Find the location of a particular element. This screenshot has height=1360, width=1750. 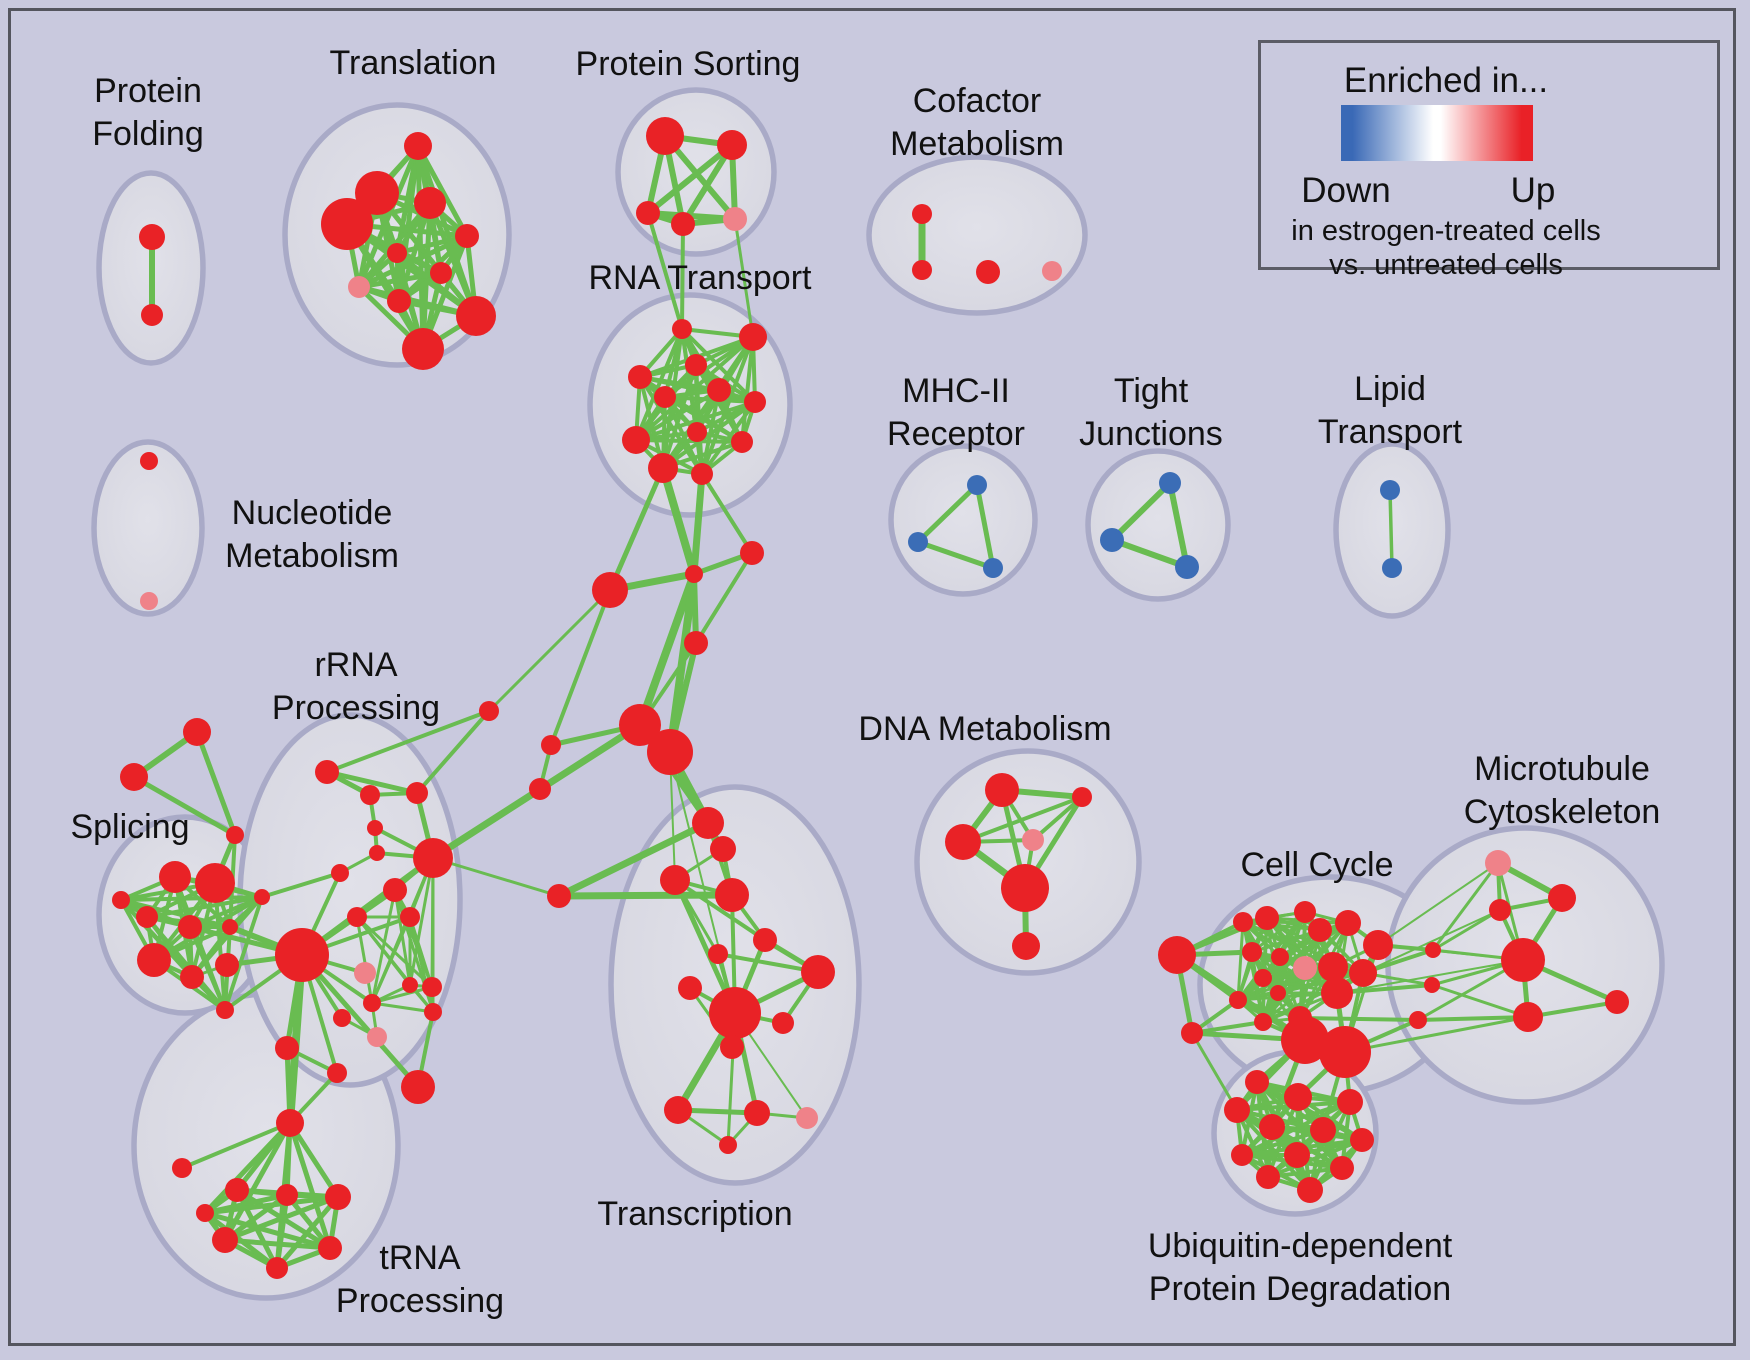

cluster-ellipse-tight-junctions is located at coordinates (1158, 525).